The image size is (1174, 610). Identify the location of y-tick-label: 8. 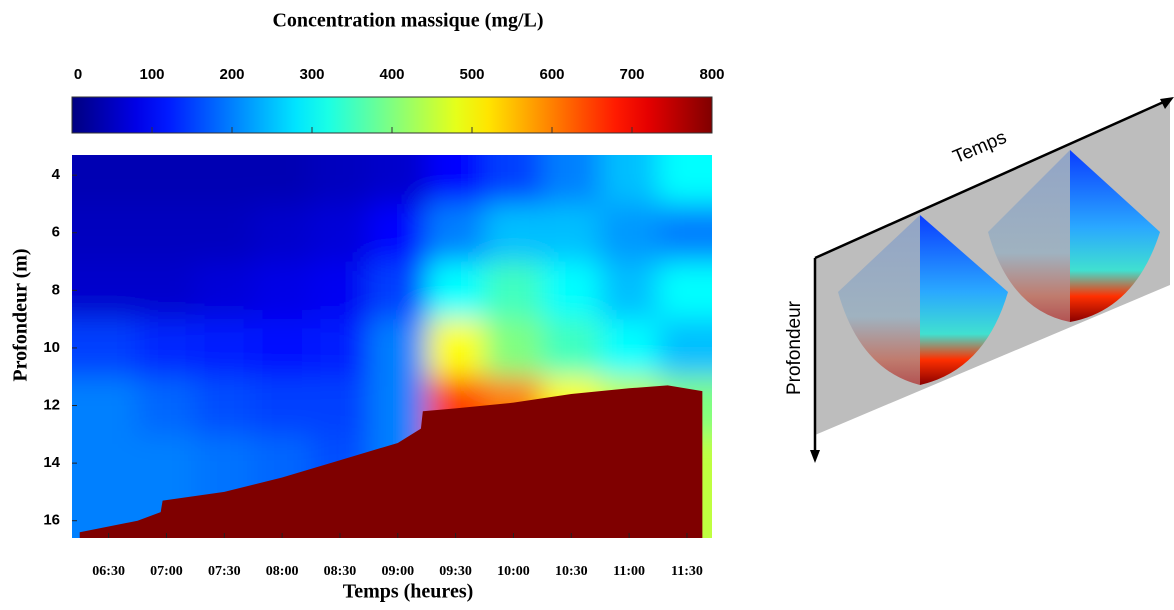
(56, 289).